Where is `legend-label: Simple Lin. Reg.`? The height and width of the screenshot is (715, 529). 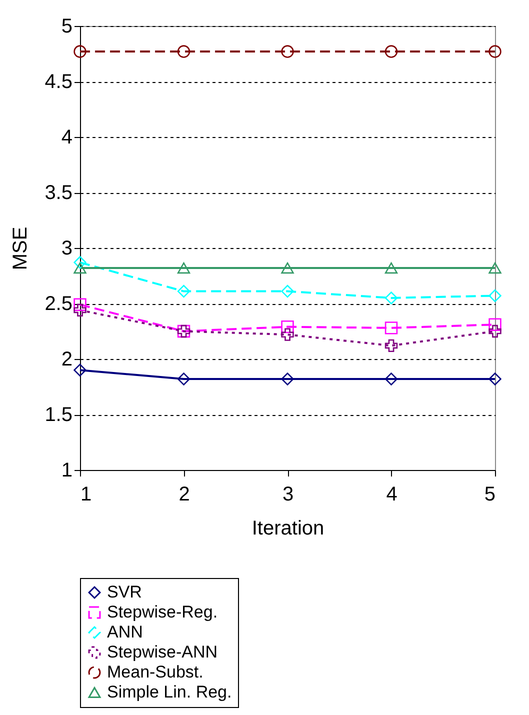 legend-label: Simple Lin. Reg. is located at coordinates (169, 692).